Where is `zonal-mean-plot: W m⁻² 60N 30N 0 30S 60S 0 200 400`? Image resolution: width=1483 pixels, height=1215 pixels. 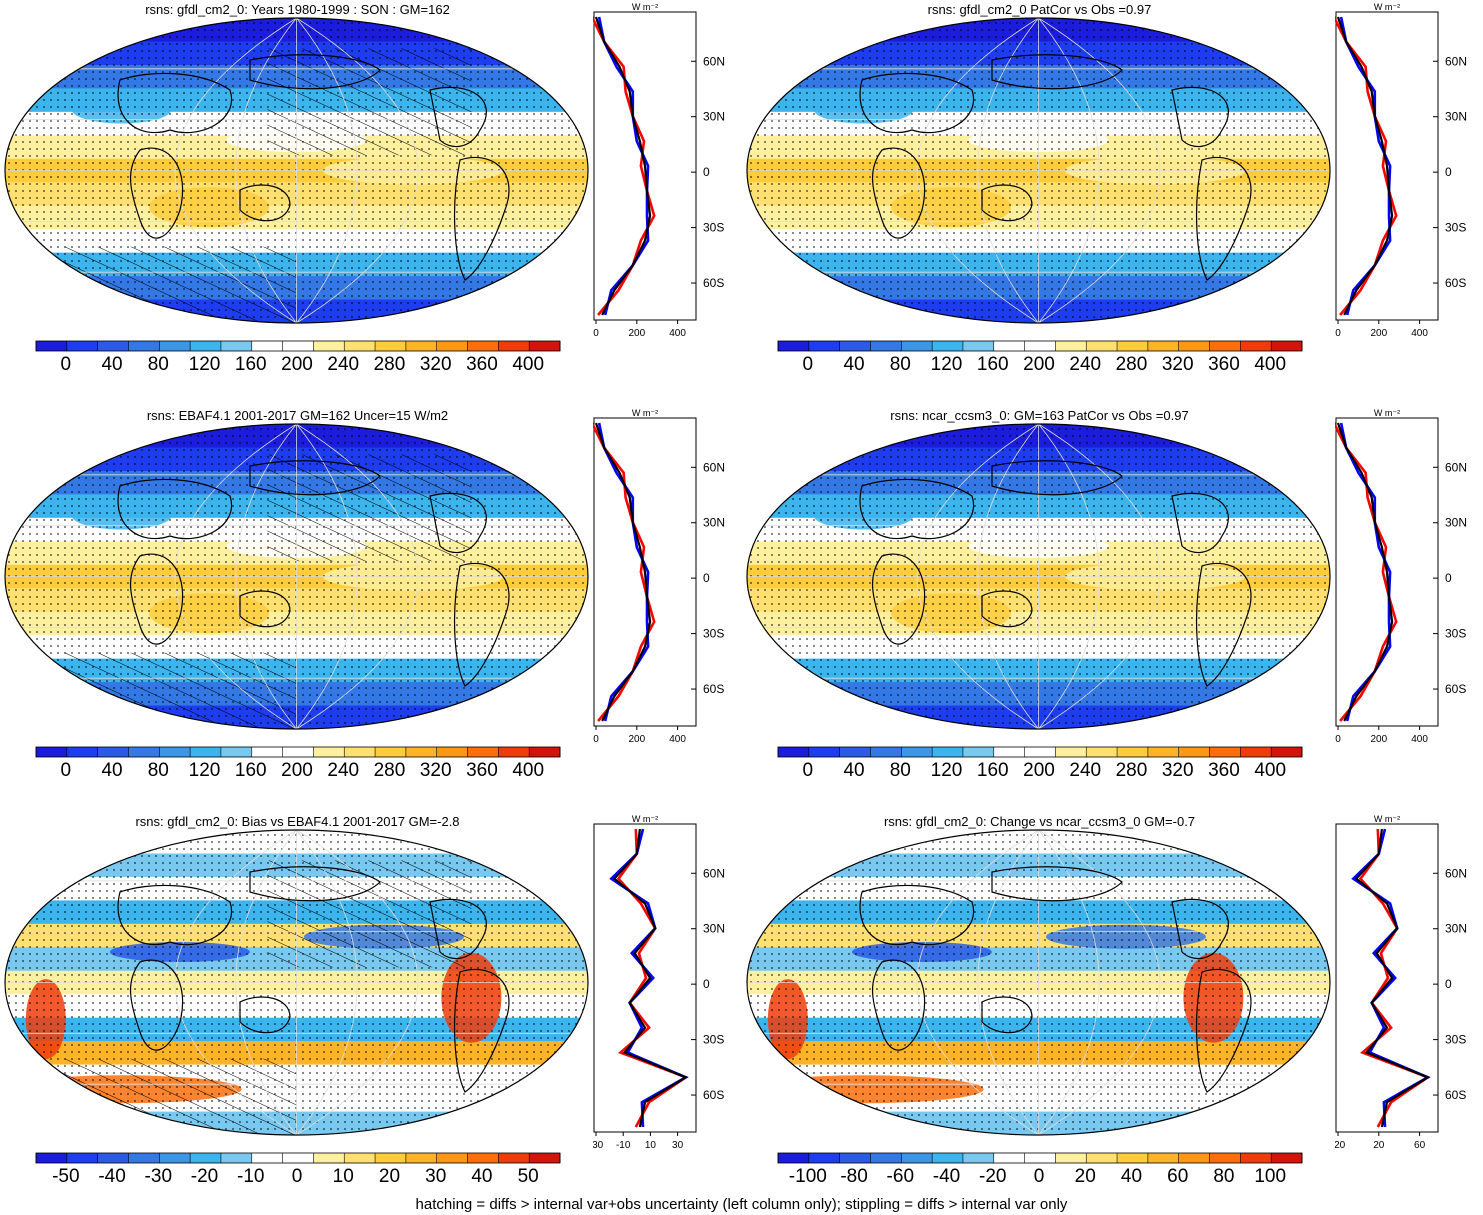
zonal-mean-plot: W m⁻² 60N 30N 0 30S 60S 0 200 400 is located at coordinates (659, 170).